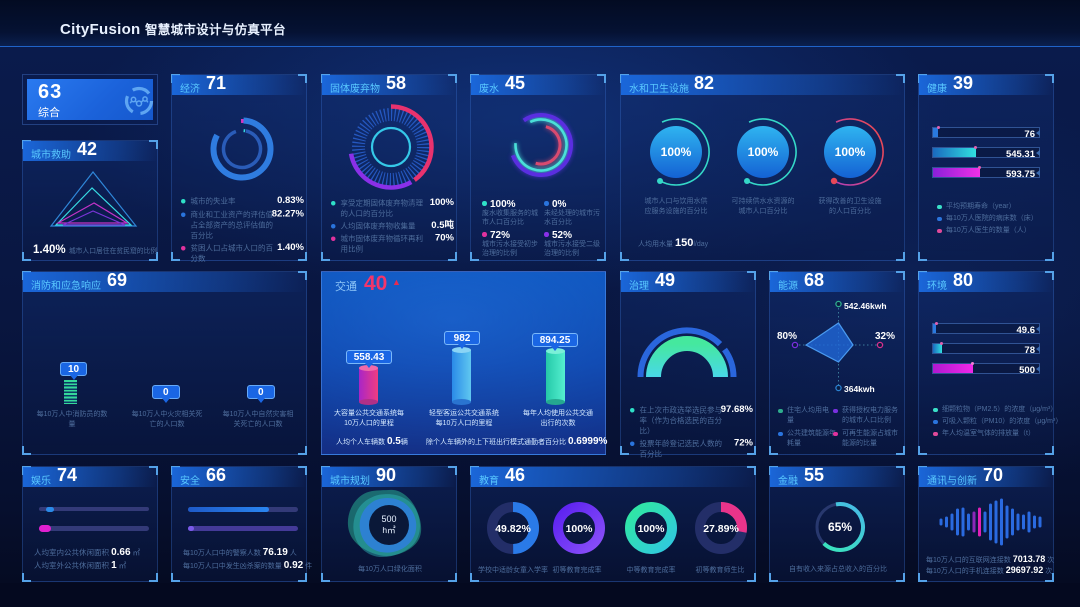  I want to click on svg-text: 49.82%, so click(513, 529).